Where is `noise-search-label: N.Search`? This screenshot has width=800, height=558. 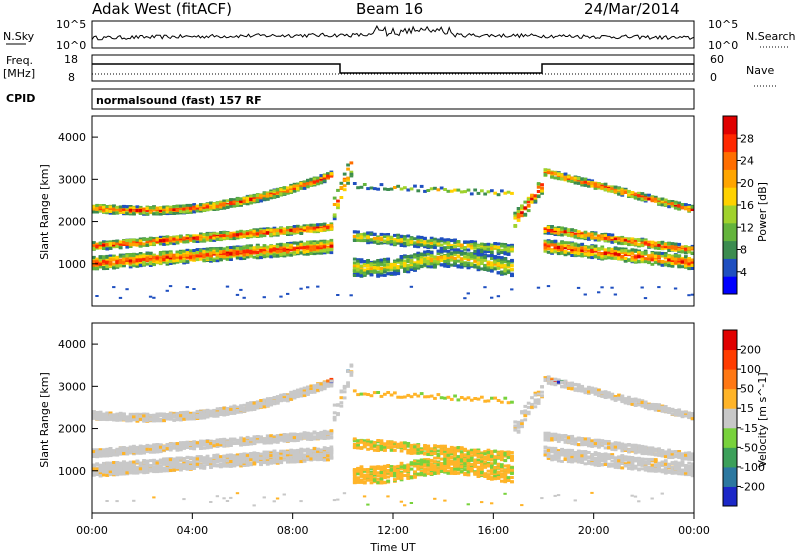
noise-search-label: N.Search is located at coordinates (771, 36).